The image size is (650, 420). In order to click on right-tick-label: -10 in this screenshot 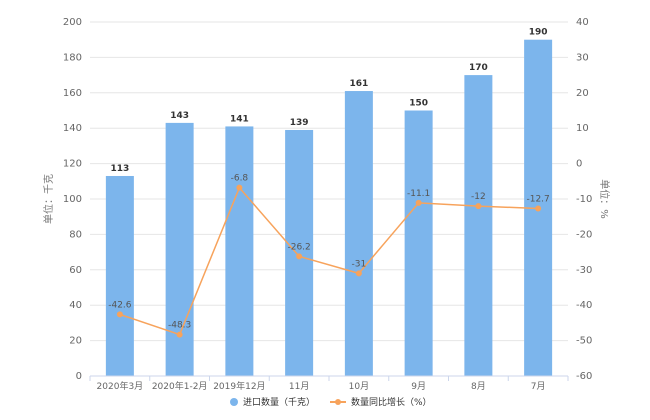, I will do `click(584, 199)`.